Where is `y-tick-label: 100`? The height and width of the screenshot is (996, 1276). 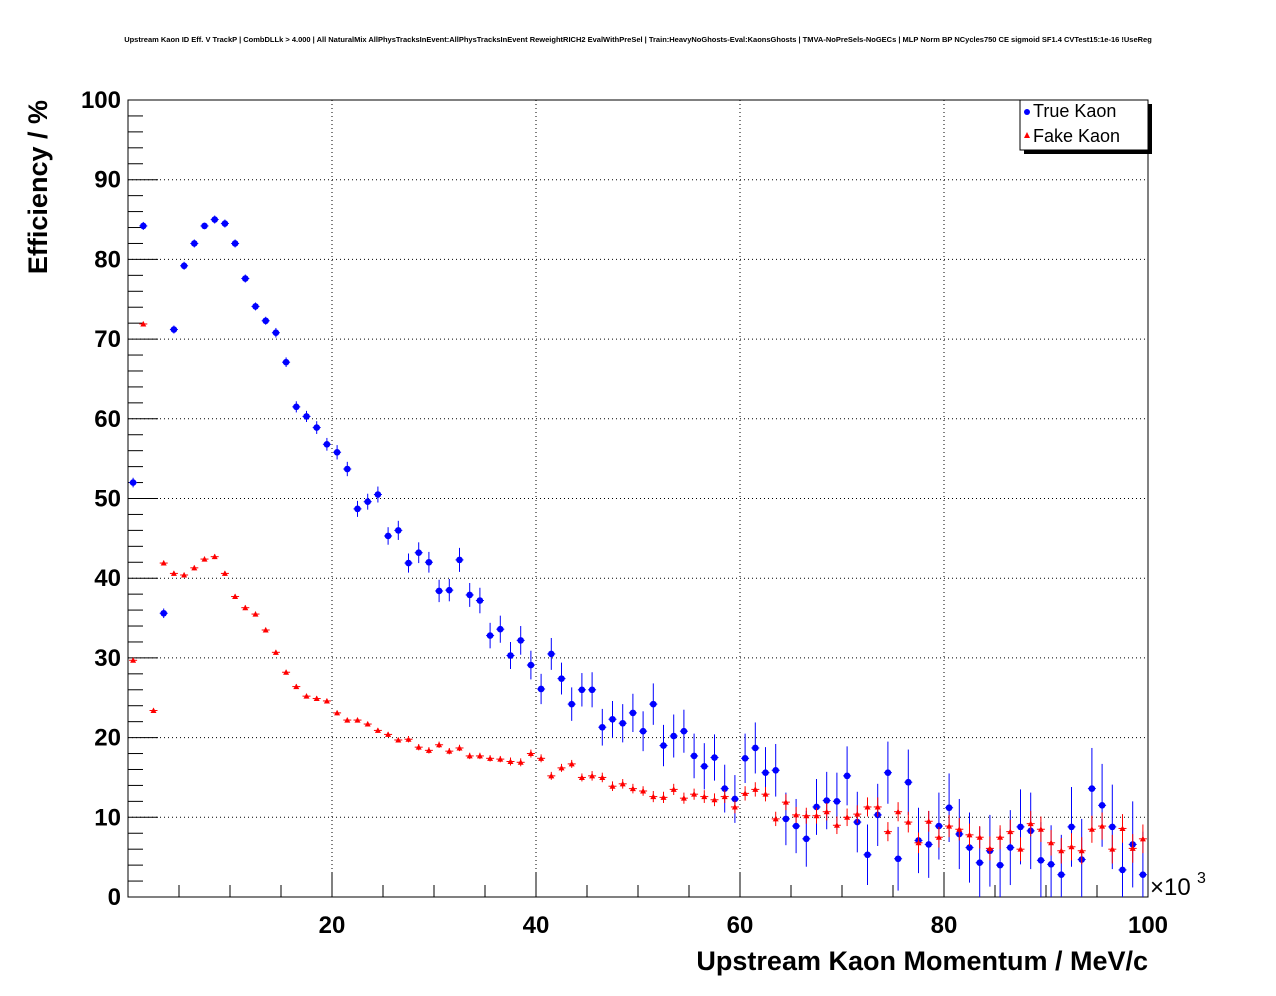 y-tick-label: 100 is located at coordinates (101, 100).